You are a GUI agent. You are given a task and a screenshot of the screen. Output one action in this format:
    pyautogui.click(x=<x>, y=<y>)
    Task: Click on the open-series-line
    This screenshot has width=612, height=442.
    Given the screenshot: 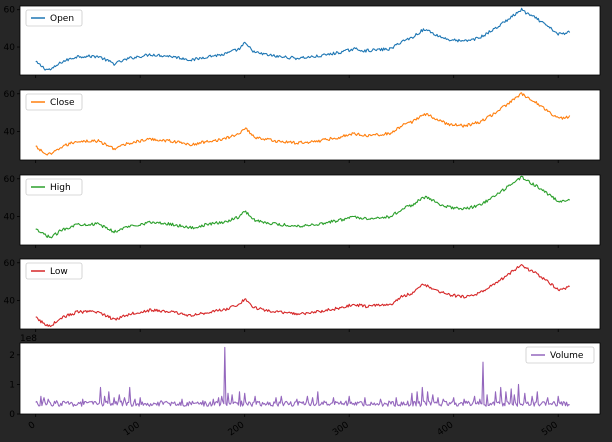 What is the action you would take?
    pyautogui.click(x=303, y=39)
    